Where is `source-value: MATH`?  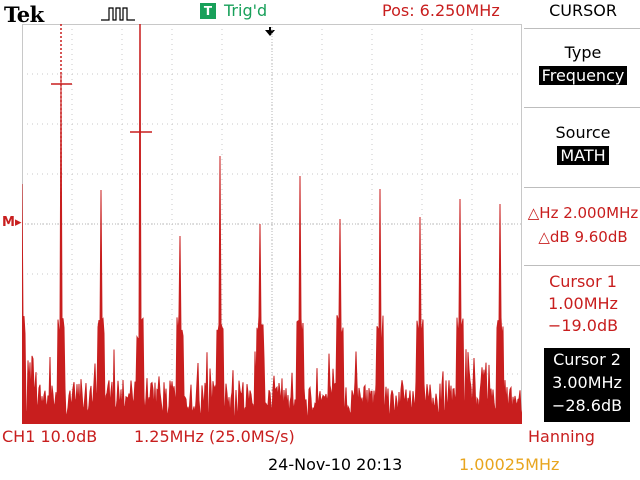
source-value: MATH is located at coordinates (583, 155).